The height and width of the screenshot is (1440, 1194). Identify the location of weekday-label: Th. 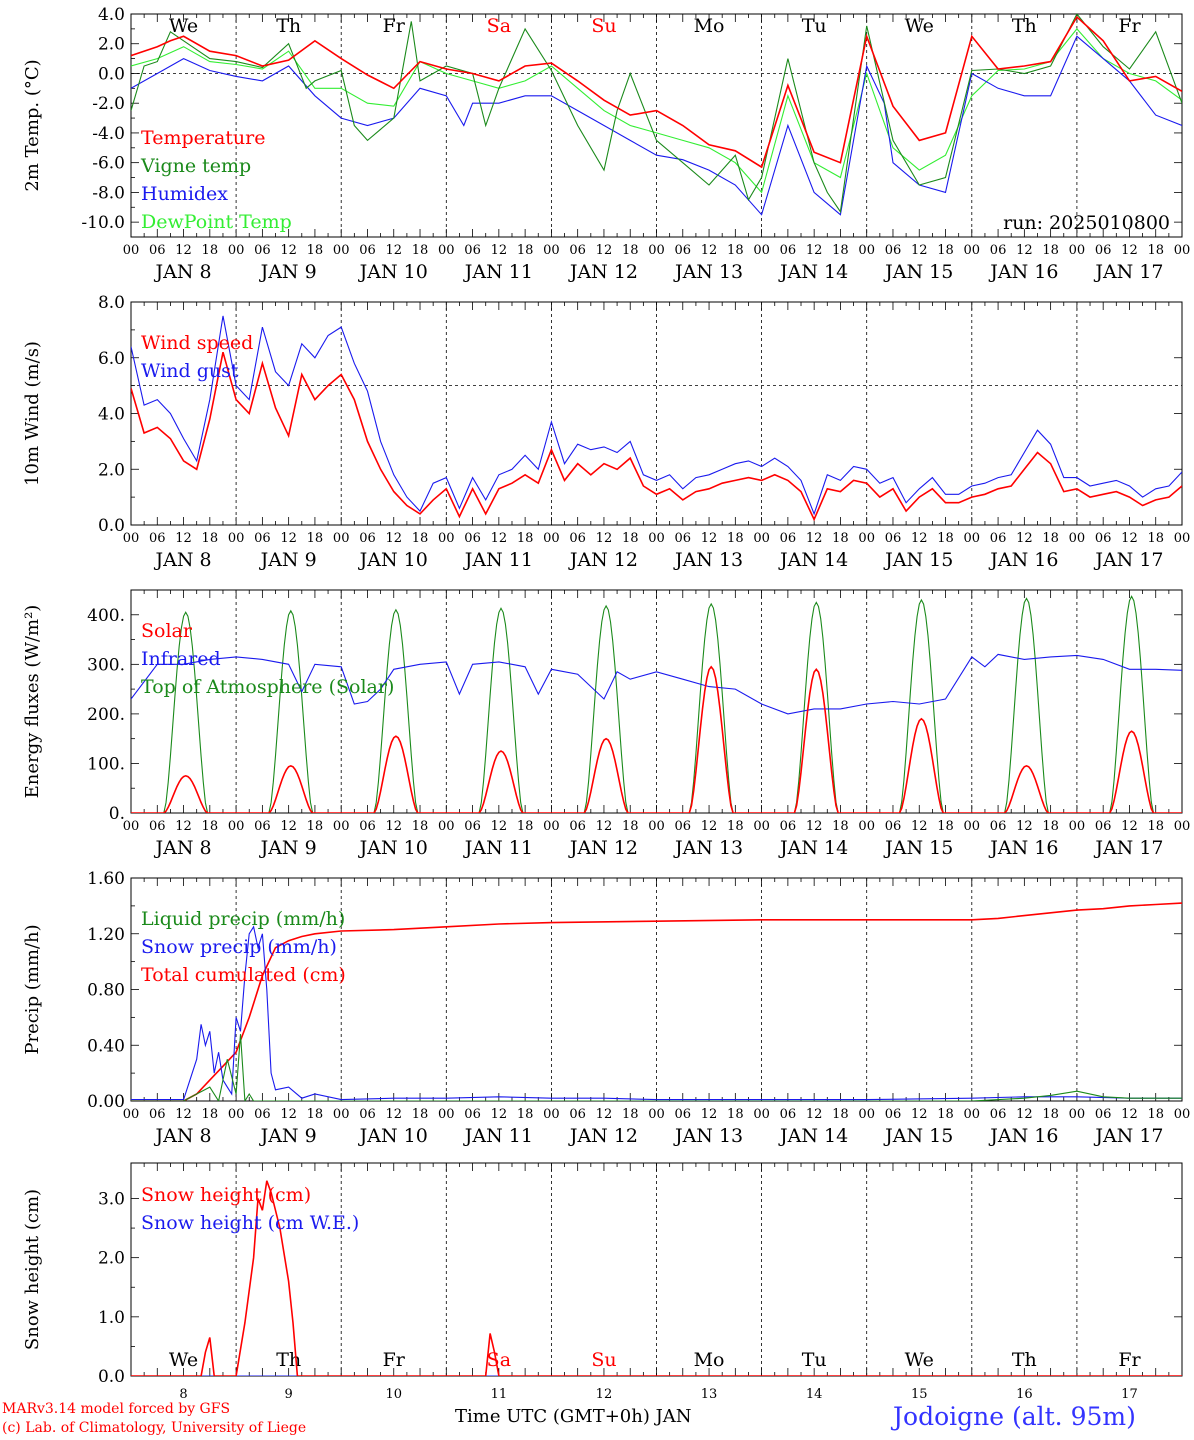
(1024, 1360).